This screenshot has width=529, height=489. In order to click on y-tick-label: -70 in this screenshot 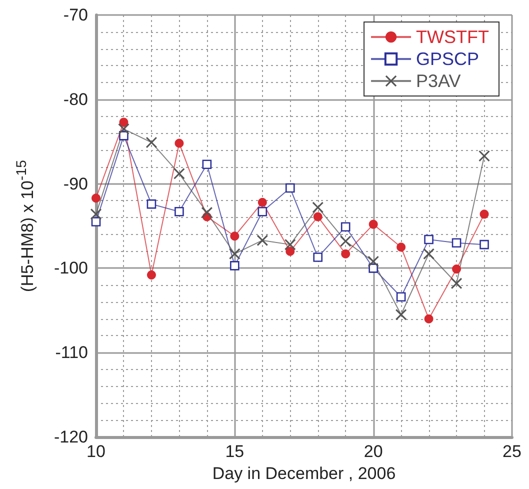, I will do `click(75, 15)`.